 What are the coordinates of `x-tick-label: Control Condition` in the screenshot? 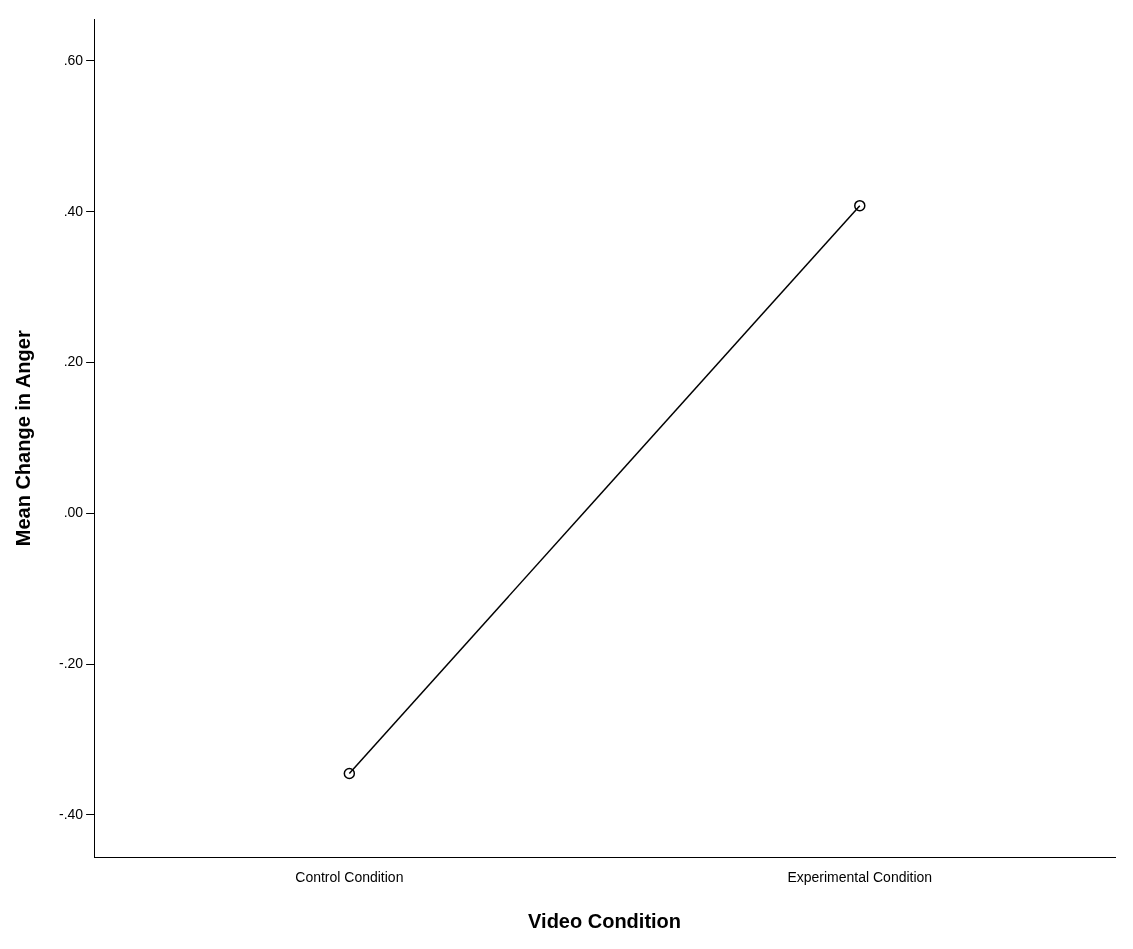 It's located at (349, 877).